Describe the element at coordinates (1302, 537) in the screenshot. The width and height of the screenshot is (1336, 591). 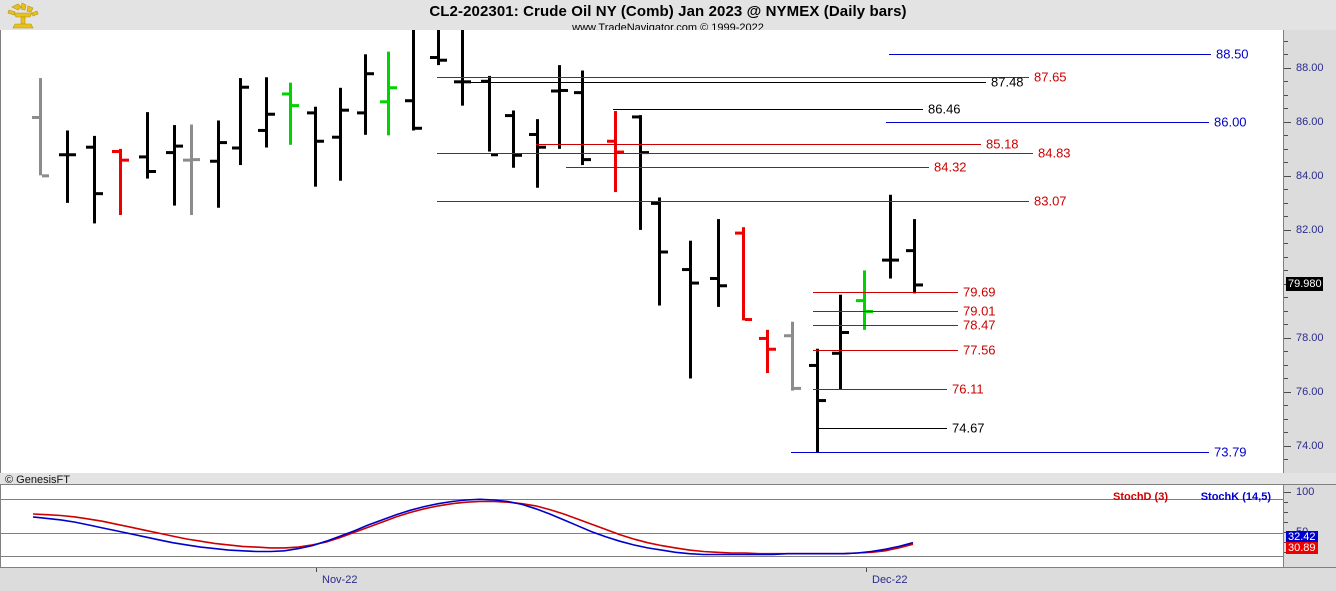
I see `stoch-k-value: 32.42` at that location.